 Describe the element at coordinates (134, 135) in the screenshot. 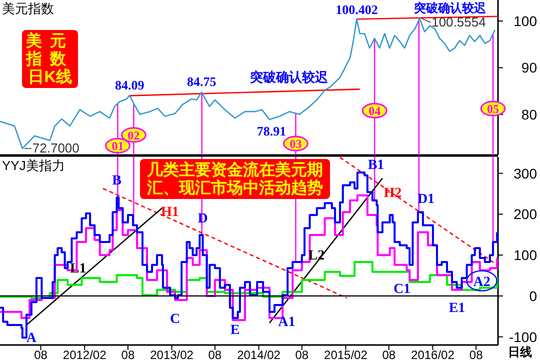

I see `annotation: 02` at that location.